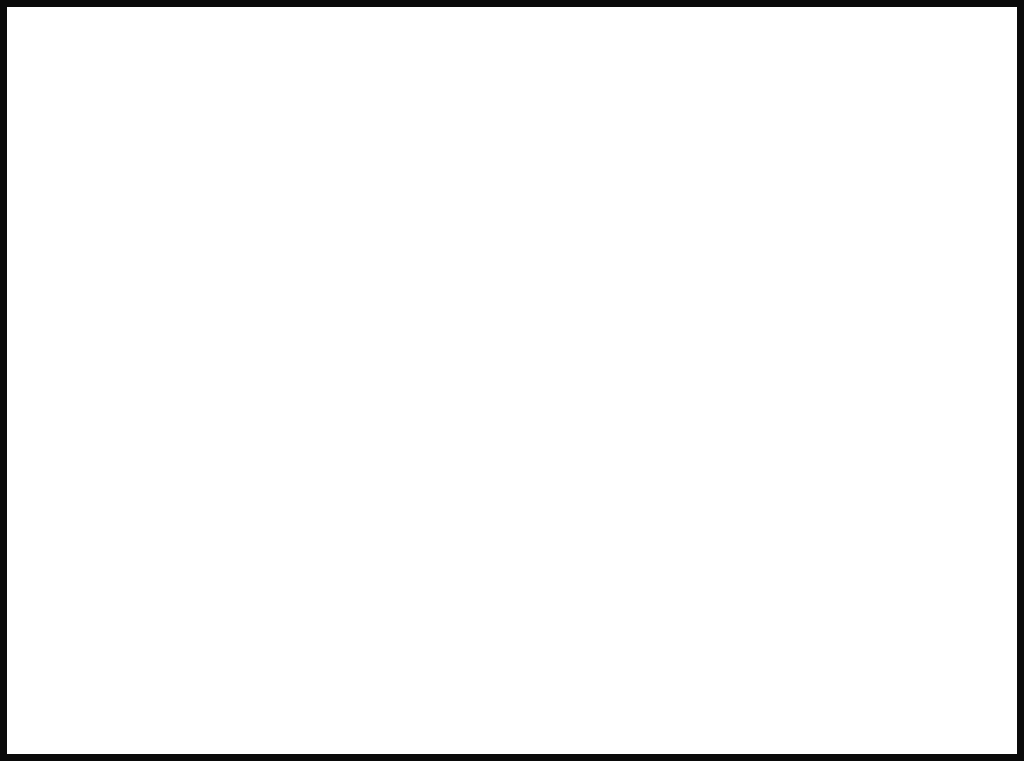  Describe the element at coordinates (100, 593) in the screenshot. I see `y-tick-label: 55%` at that location.